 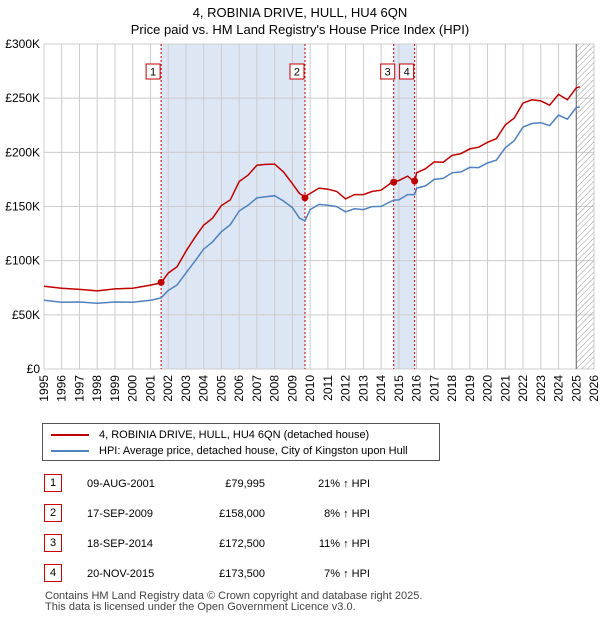 What do you see at coordinates (288, 231) in the screenshot?
I see `sale-markers` at bounding box center [288, 231].